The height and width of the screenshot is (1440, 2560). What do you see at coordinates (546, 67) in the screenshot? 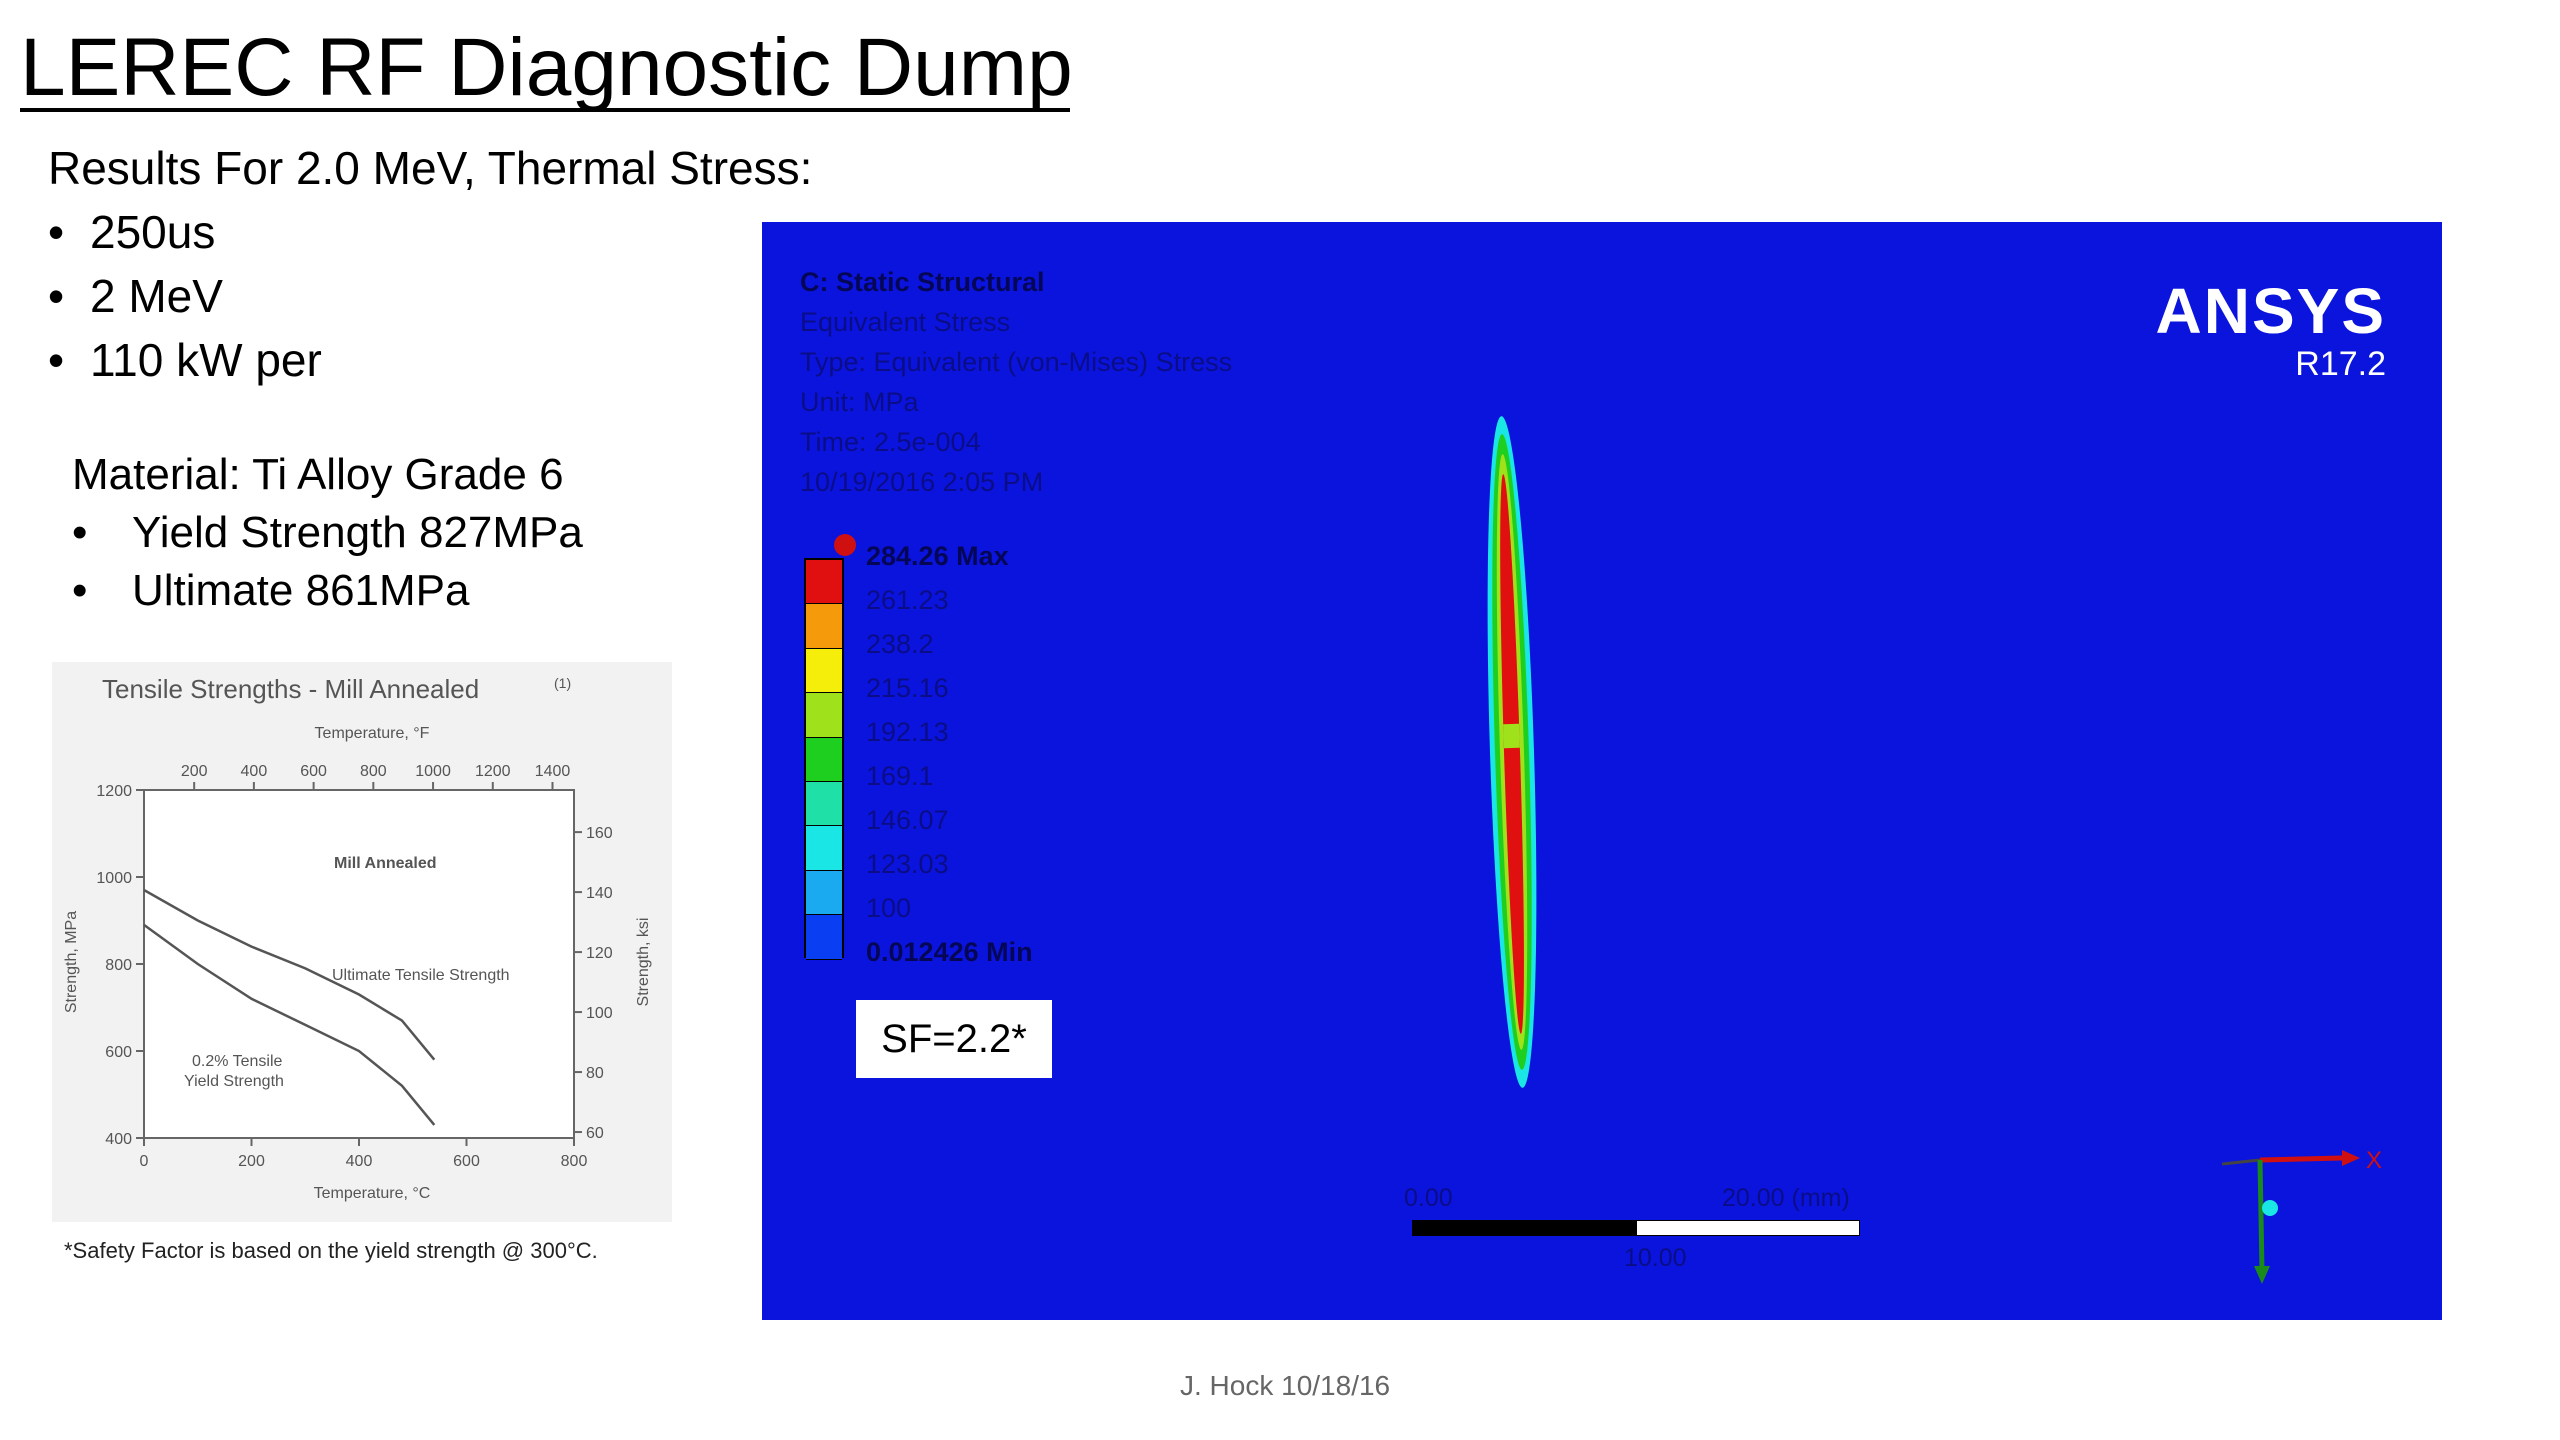
I see `page-title: LEREC RF Diagnostic Dump` at bounding box center [546, 67].